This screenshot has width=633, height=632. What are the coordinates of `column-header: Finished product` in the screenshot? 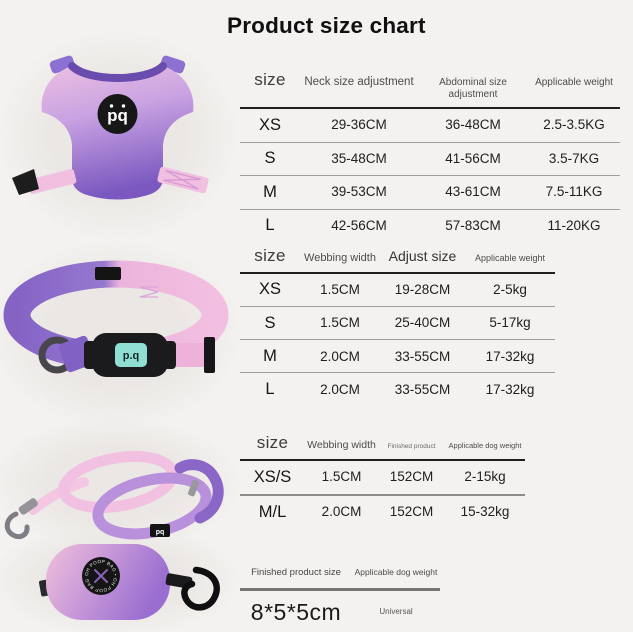 It's located at (411, 446).